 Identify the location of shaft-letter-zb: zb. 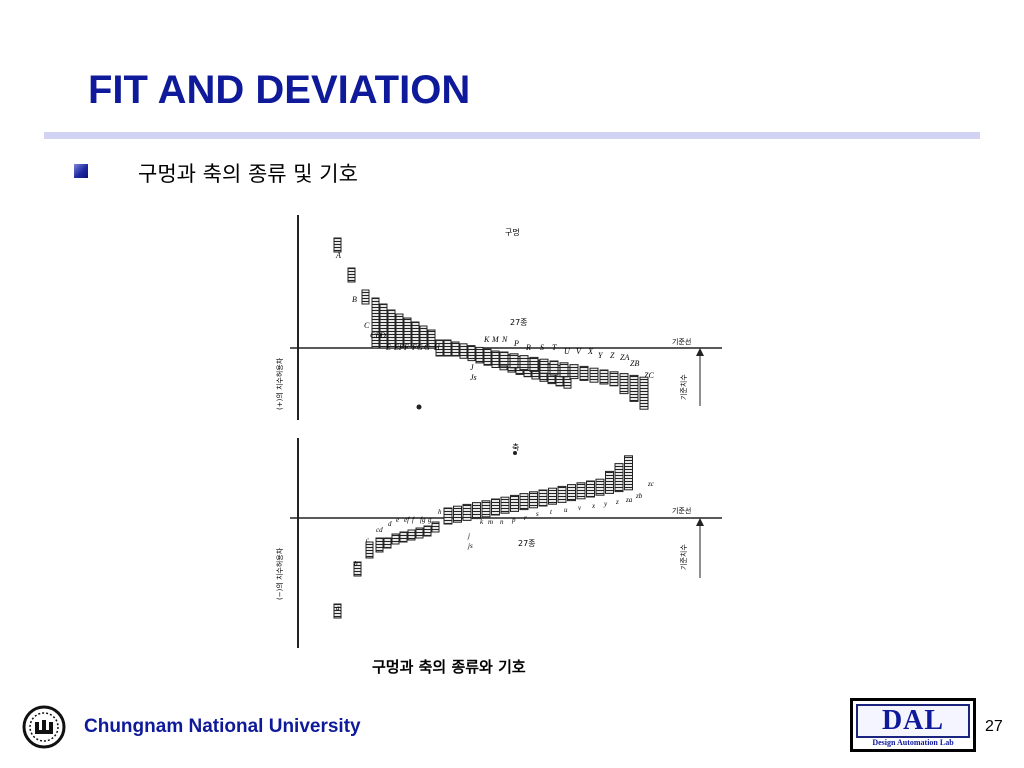
(639, 496).